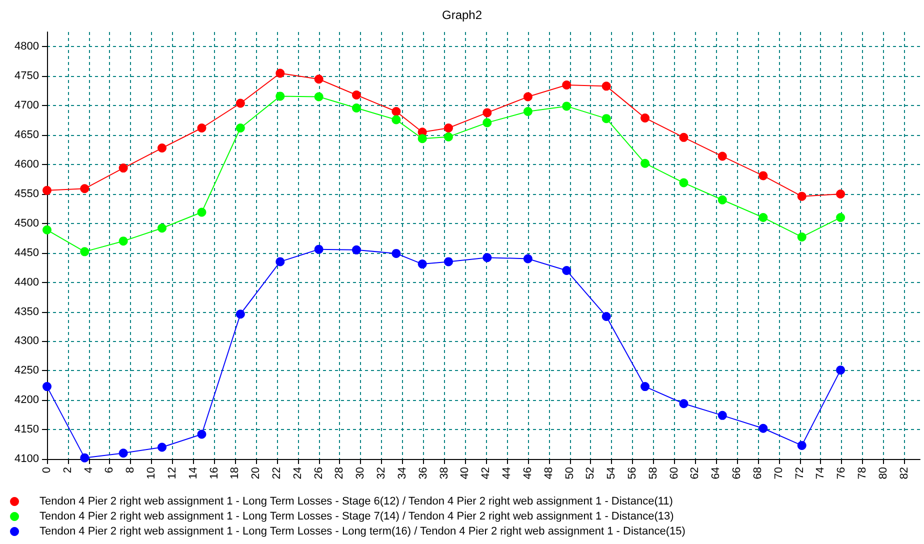 The width and height of the screenshot is (924, 544). I want to click on x-tick-label: 36, so click(423, 473).